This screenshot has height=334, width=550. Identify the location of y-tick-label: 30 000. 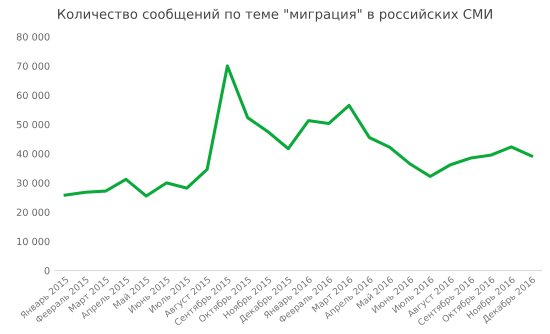
(33, 183).